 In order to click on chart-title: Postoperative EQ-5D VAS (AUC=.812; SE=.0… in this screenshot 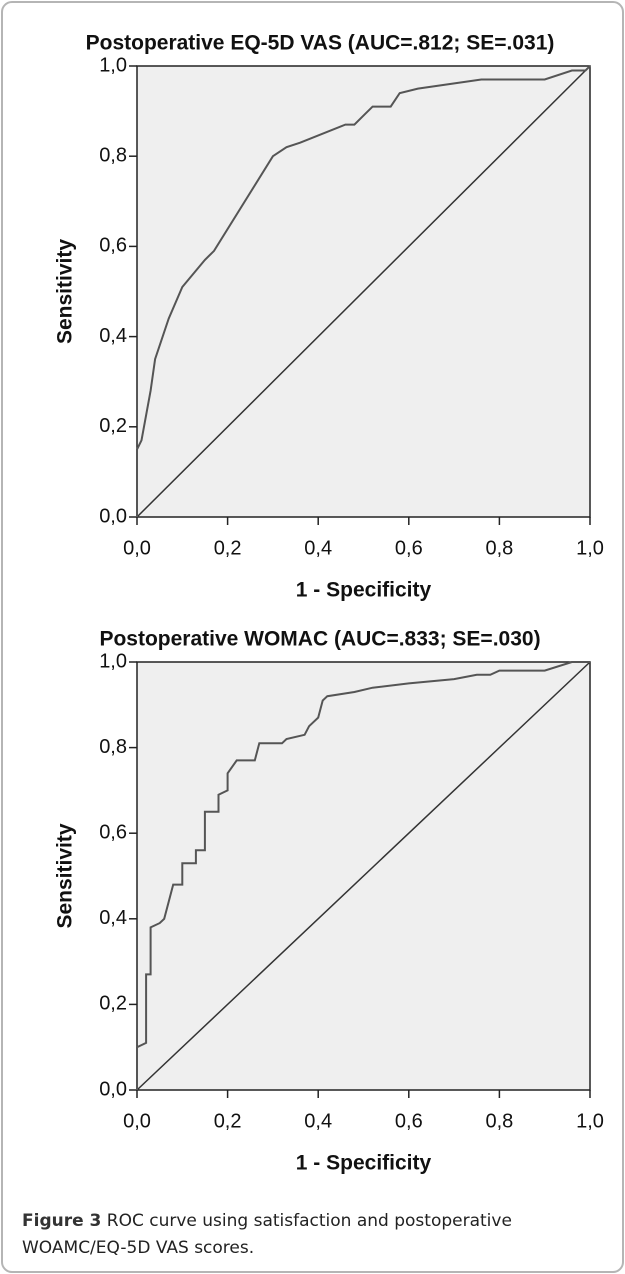, I will do `click(320, 43)`.